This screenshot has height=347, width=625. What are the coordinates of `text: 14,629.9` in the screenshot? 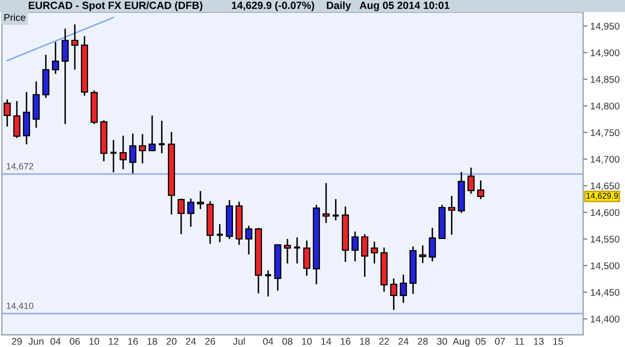 It's located at (602, 196).